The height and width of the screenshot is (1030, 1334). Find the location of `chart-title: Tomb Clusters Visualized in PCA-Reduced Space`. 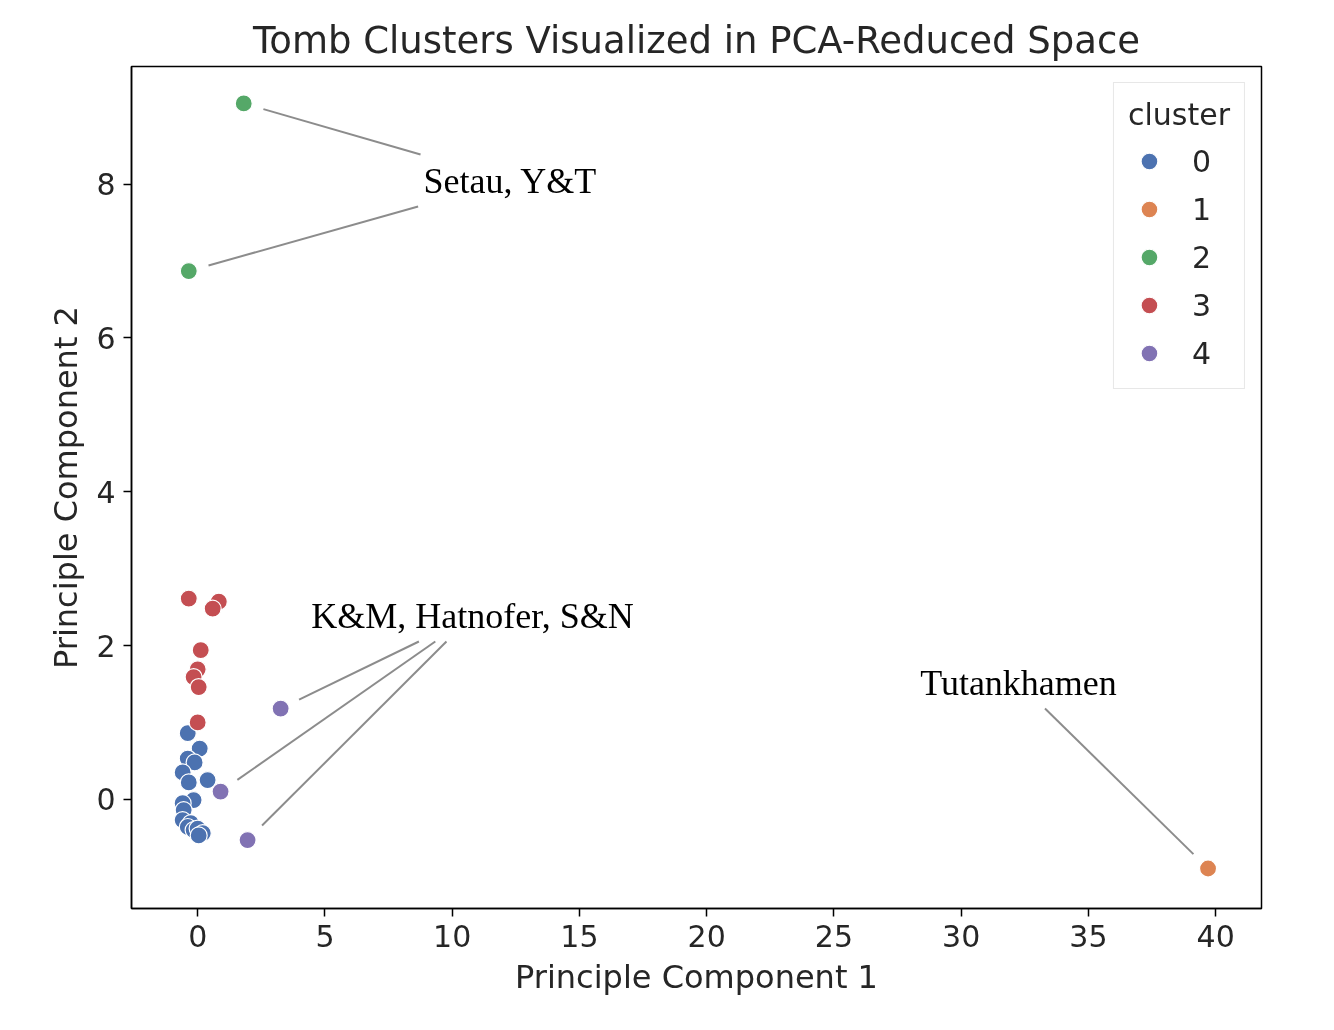

chart-title: Tomb Clusters Visualized in PCA-Reduced Space is located at coordinates (696, 40).